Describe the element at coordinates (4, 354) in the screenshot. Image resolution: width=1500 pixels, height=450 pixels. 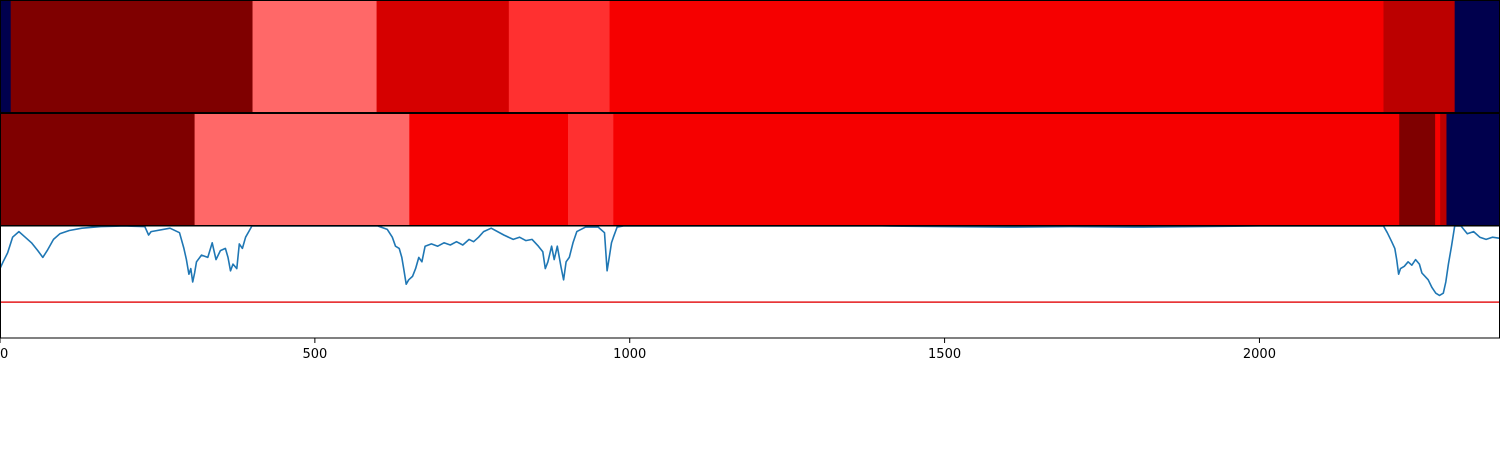
I see `x-tick-label-0: 0` at that location.